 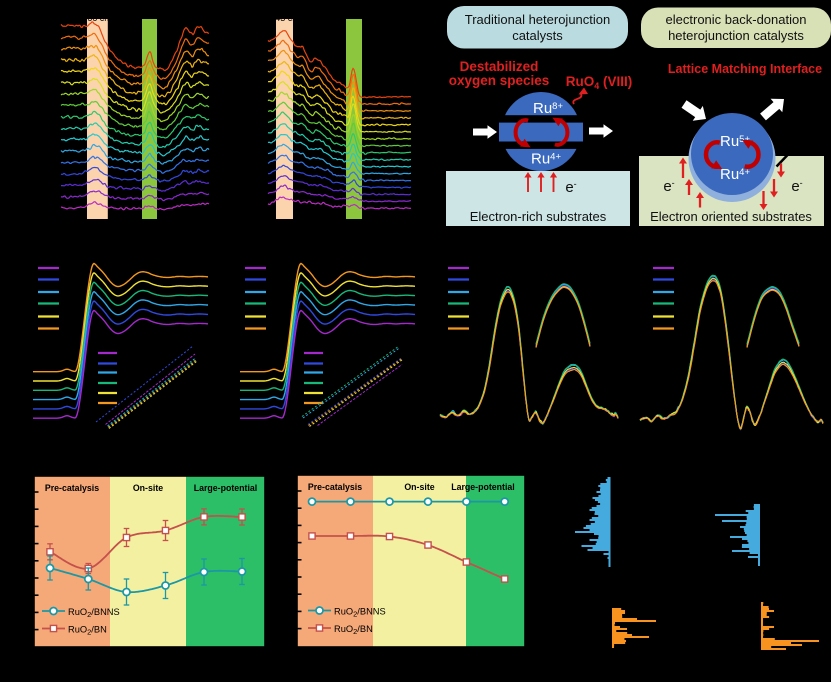 What do you see at coordinates (736, 19) in the screenshot?
I see `svg-text: electronic back-donation` at bounding box center [736, 19].